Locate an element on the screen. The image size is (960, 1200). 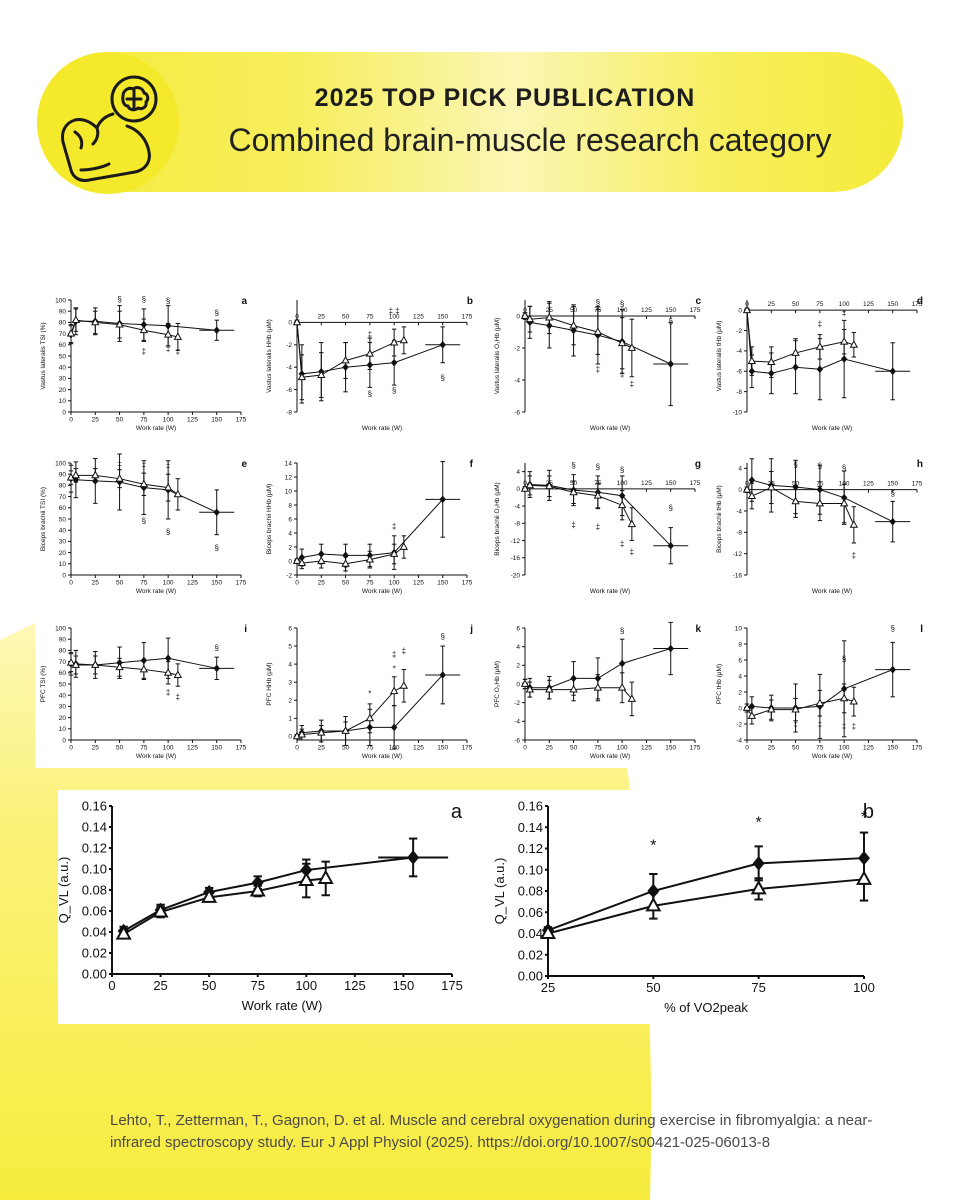
y-axis-label: Vastus lateralis TSI (%) is located at coordinates (43, 355).